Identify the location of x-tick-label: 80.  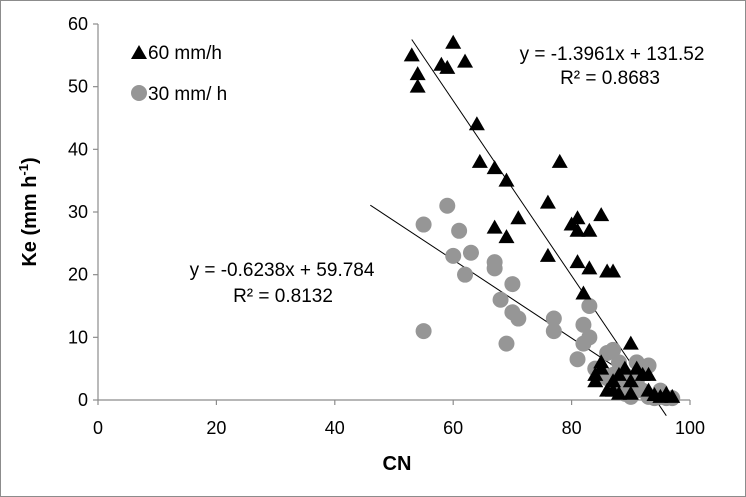
(572, 428).